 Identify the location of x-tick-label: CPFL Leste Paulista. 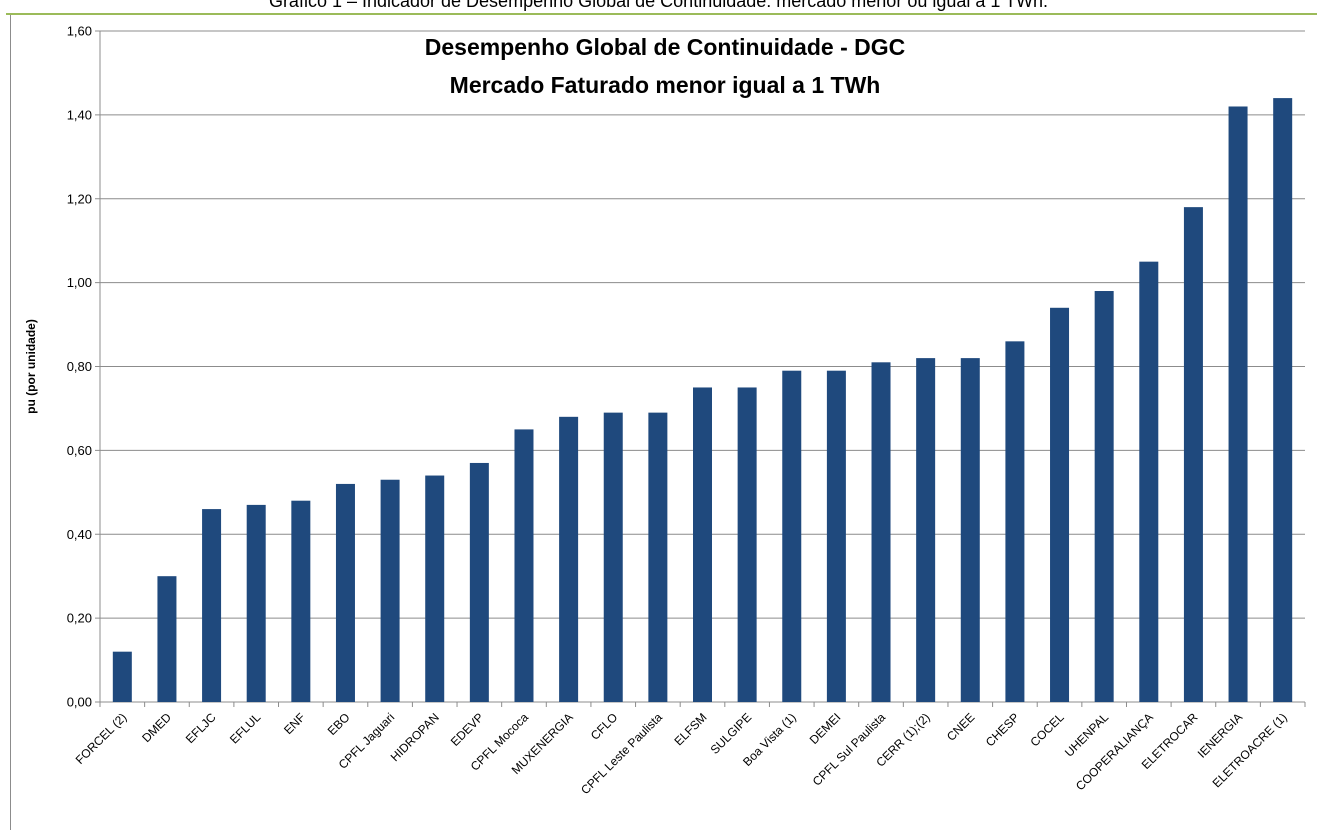
(621, 753).